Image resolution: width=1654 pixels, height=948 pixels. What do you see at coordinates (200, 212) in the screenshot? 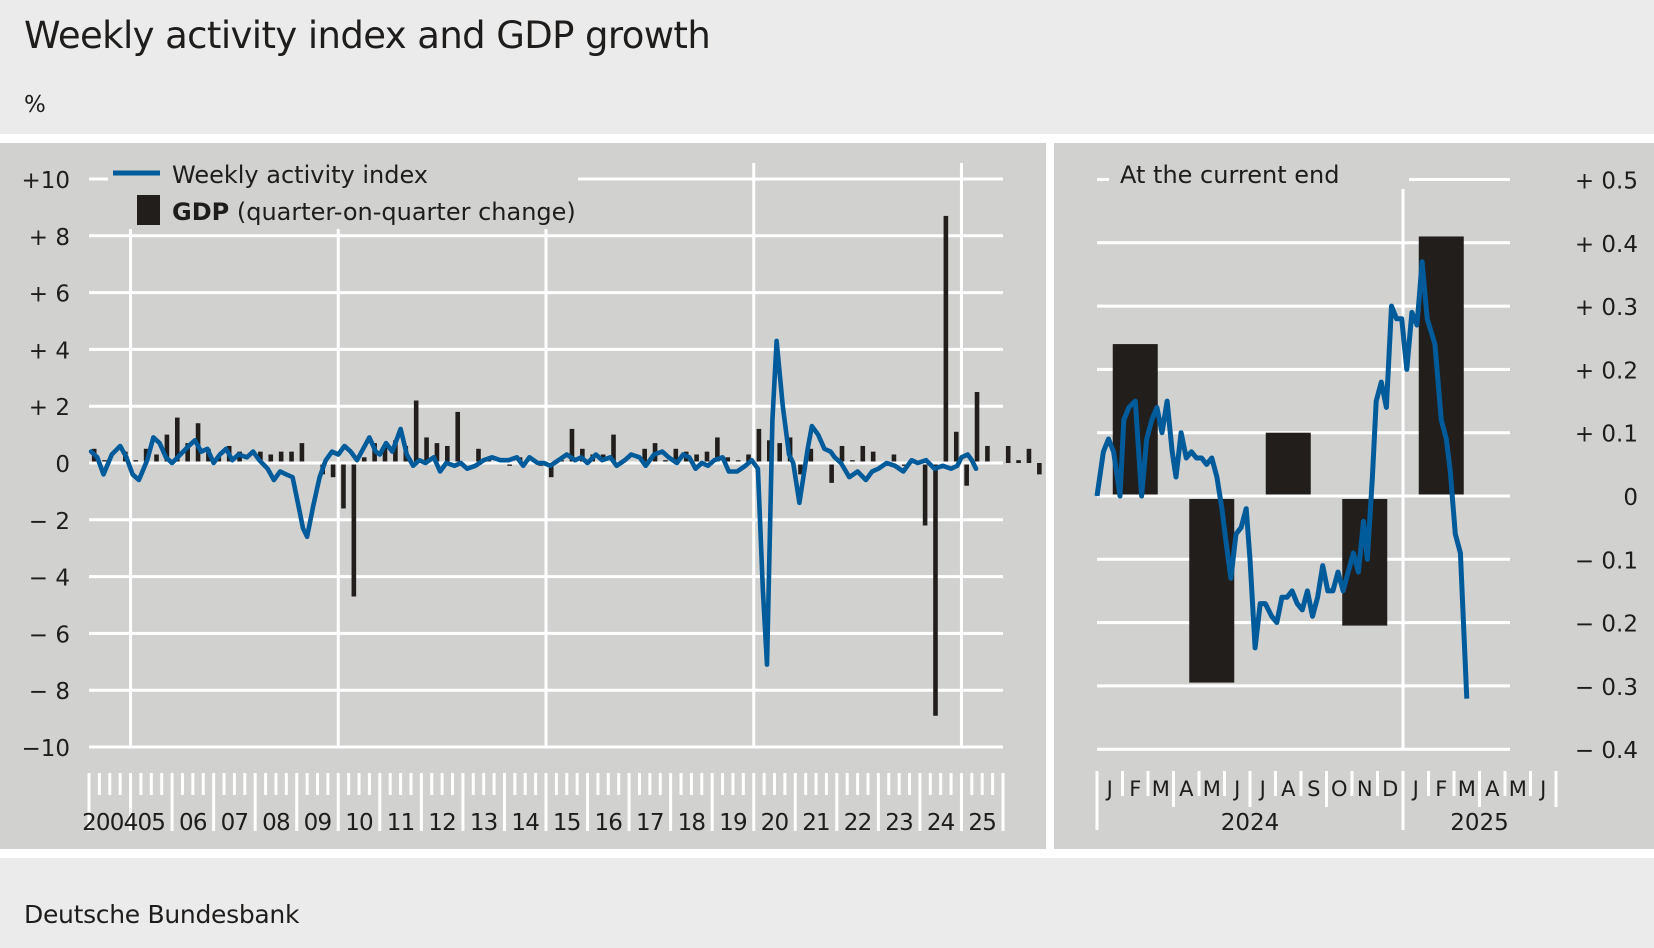
I see `legend-label-gdp-bold: GDP` at bounding box center [200, 212].